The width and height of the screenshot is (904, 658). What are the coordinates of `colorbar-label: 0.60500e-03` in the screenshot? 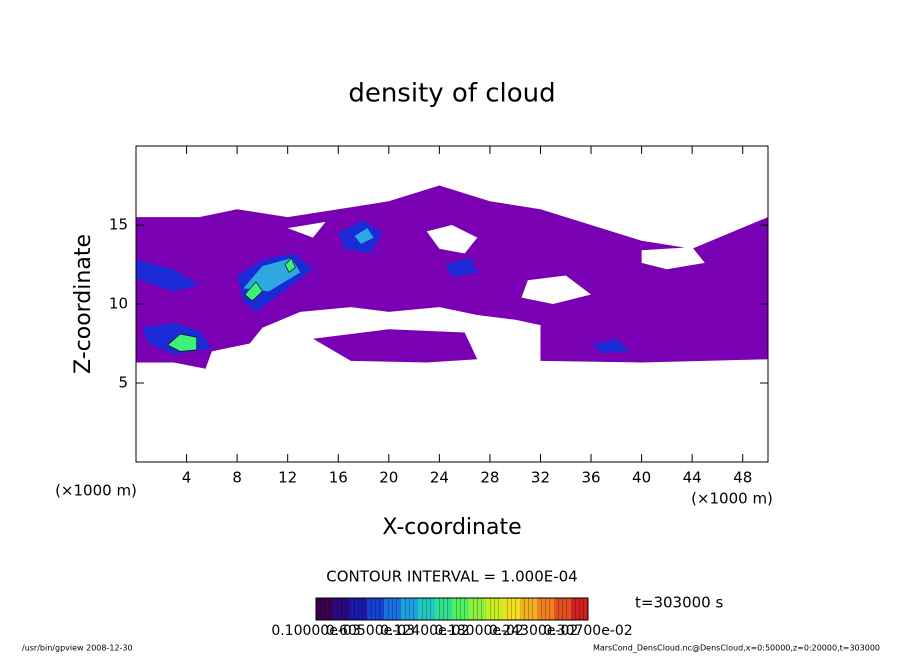 It's located at (370, 631).